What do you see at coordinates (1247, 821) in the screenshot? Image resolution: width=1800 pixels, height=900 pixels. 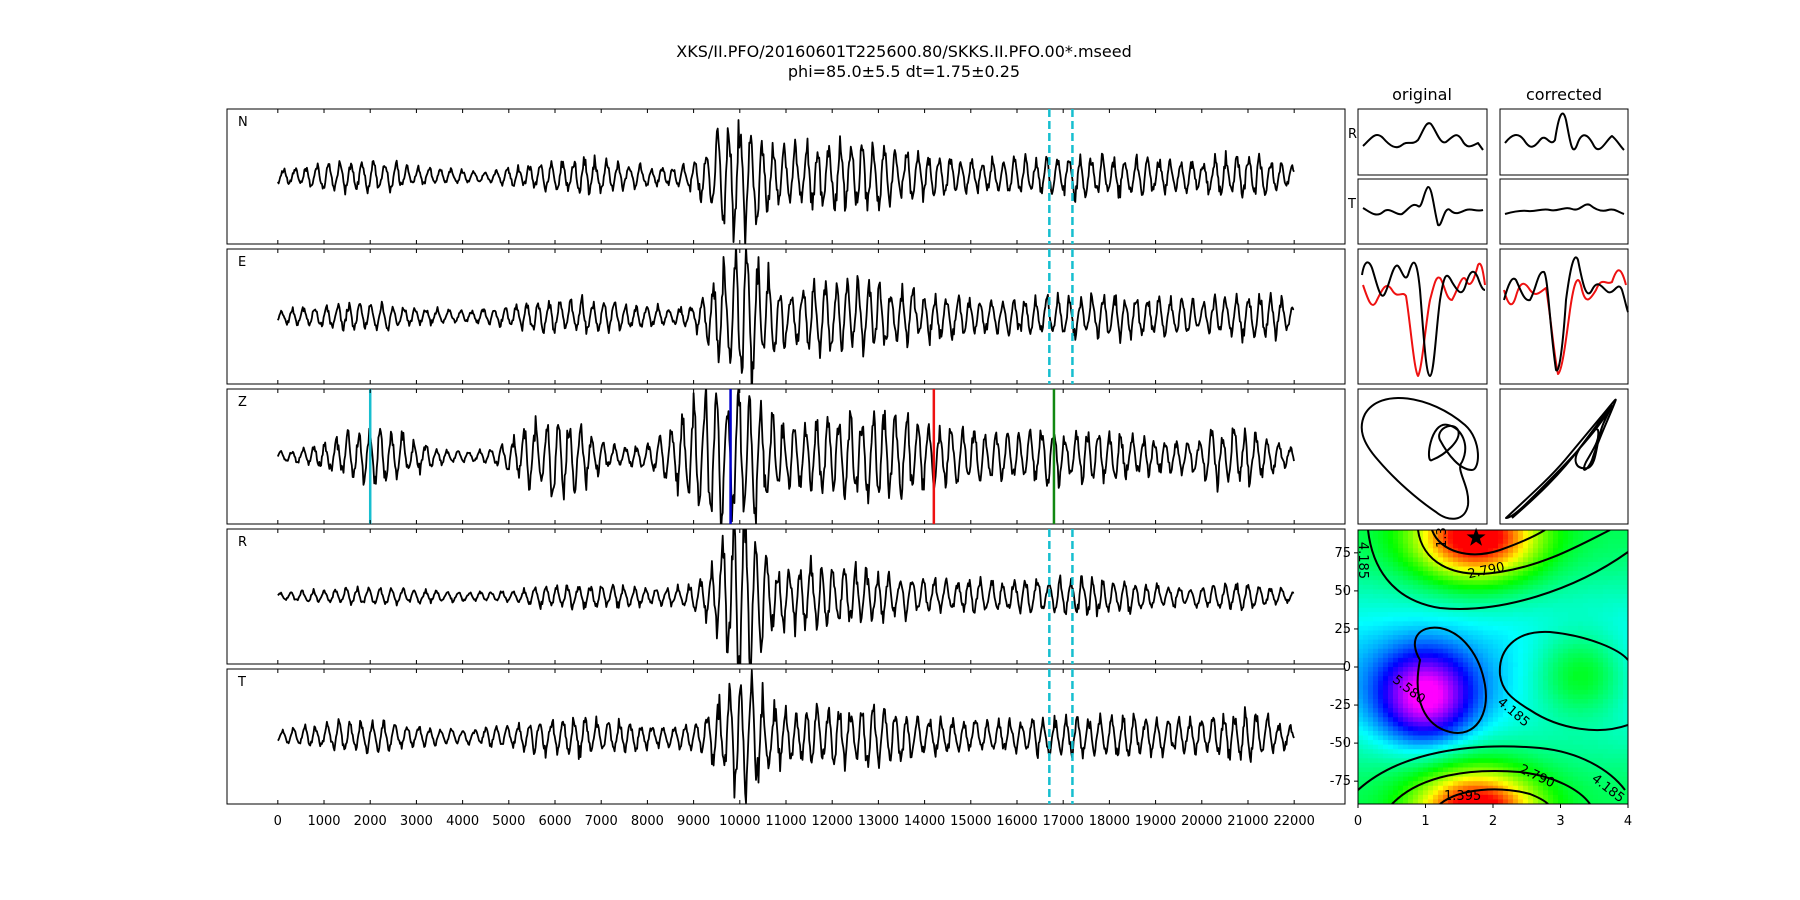 I see `time-tick-label: 21000` at bounding box center [1247, 821].